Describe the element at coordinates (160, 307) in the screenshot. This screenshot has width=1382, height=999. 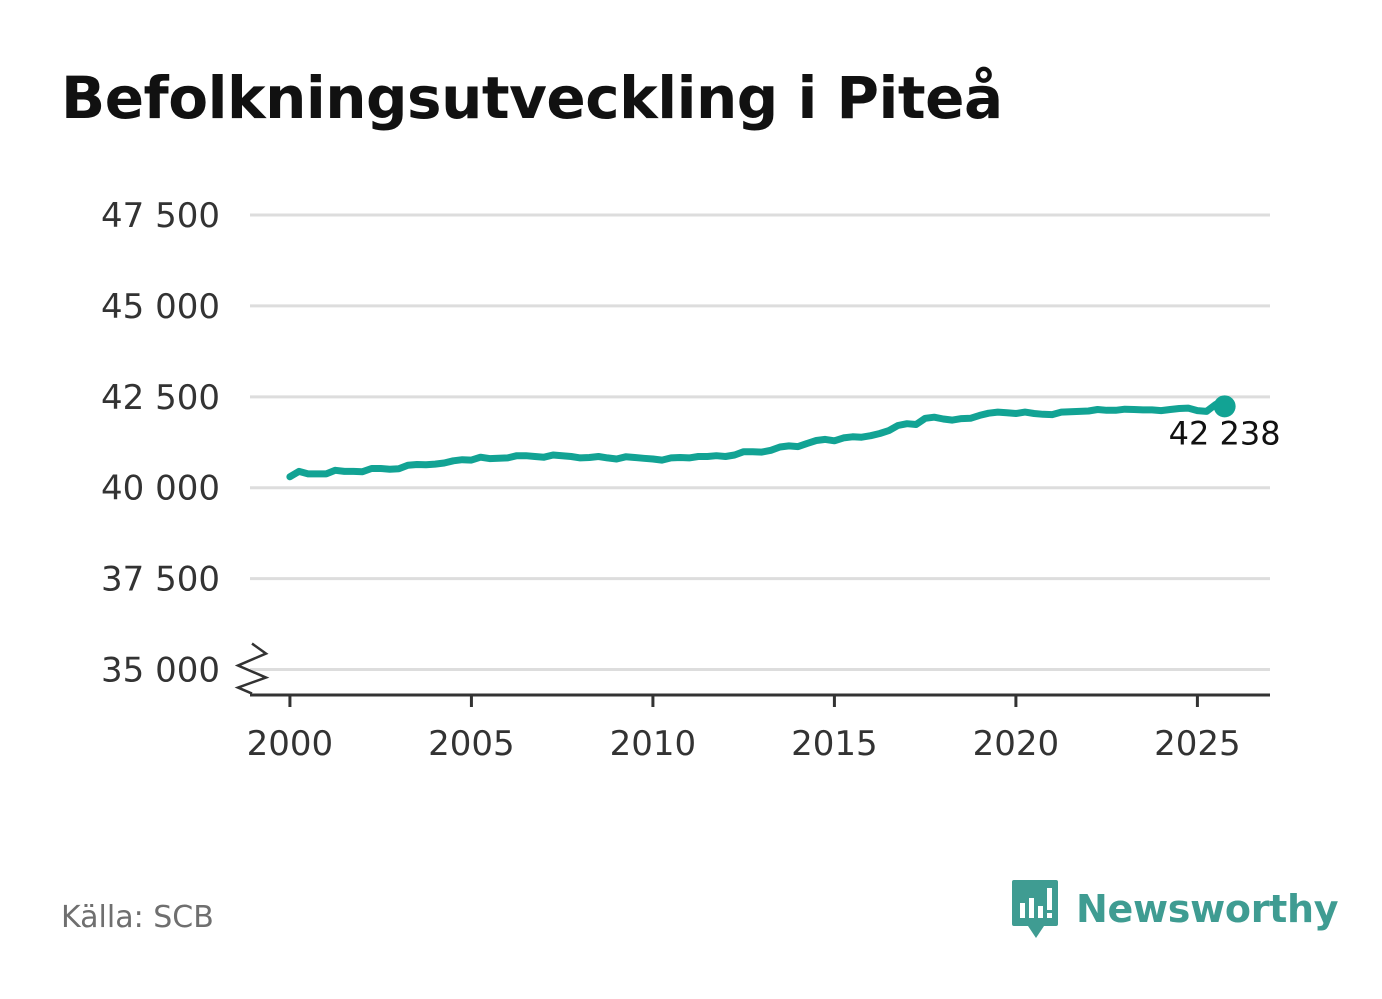
I see `y-tick-label: 45 000` at that location.